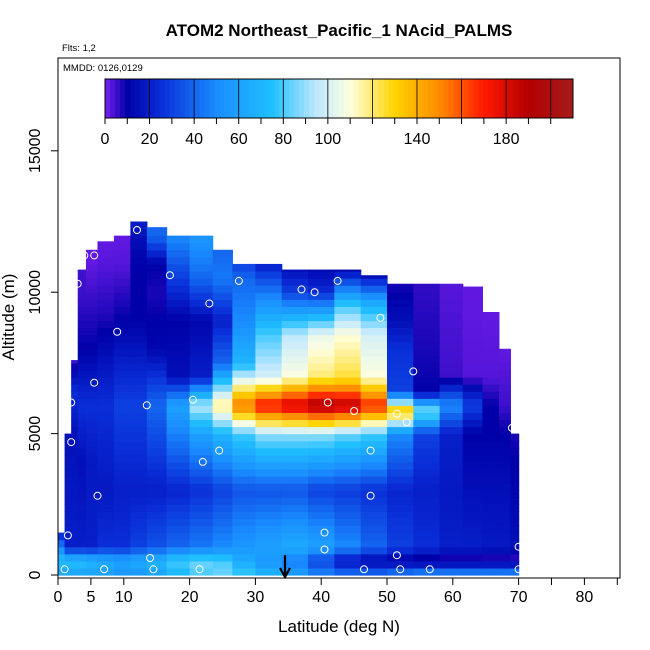 Image resolution: width=650 pixels, height=650 pixels. I want to click on x-tick-label: 30, so click(256, 597).